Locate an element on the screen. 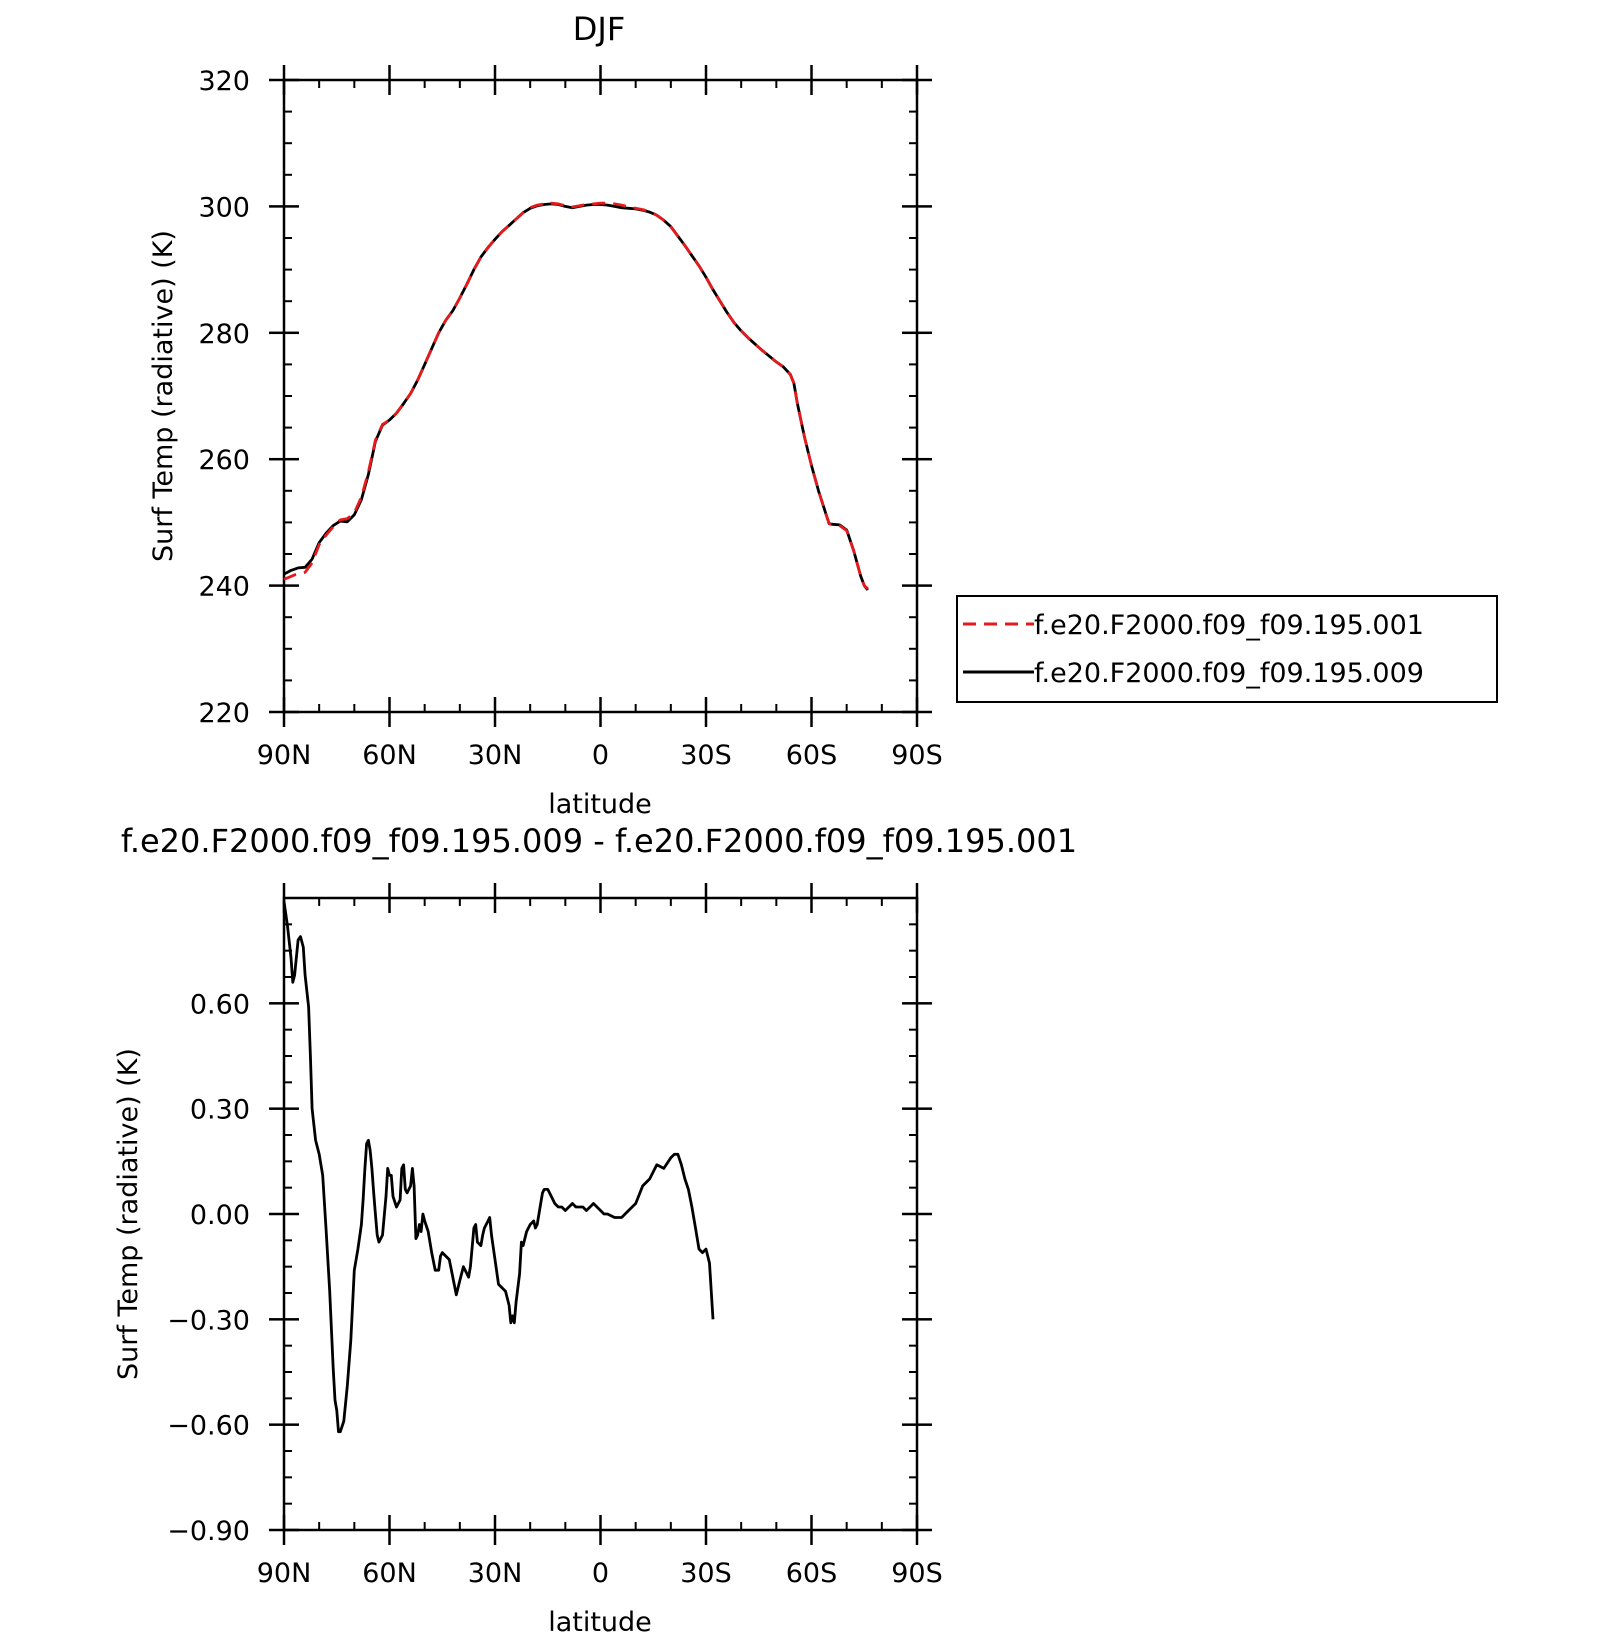 The height and width of the screenshot is (1635, 1599). y-tick-label-3: 0.00 is located at coordinates (220, 1215).